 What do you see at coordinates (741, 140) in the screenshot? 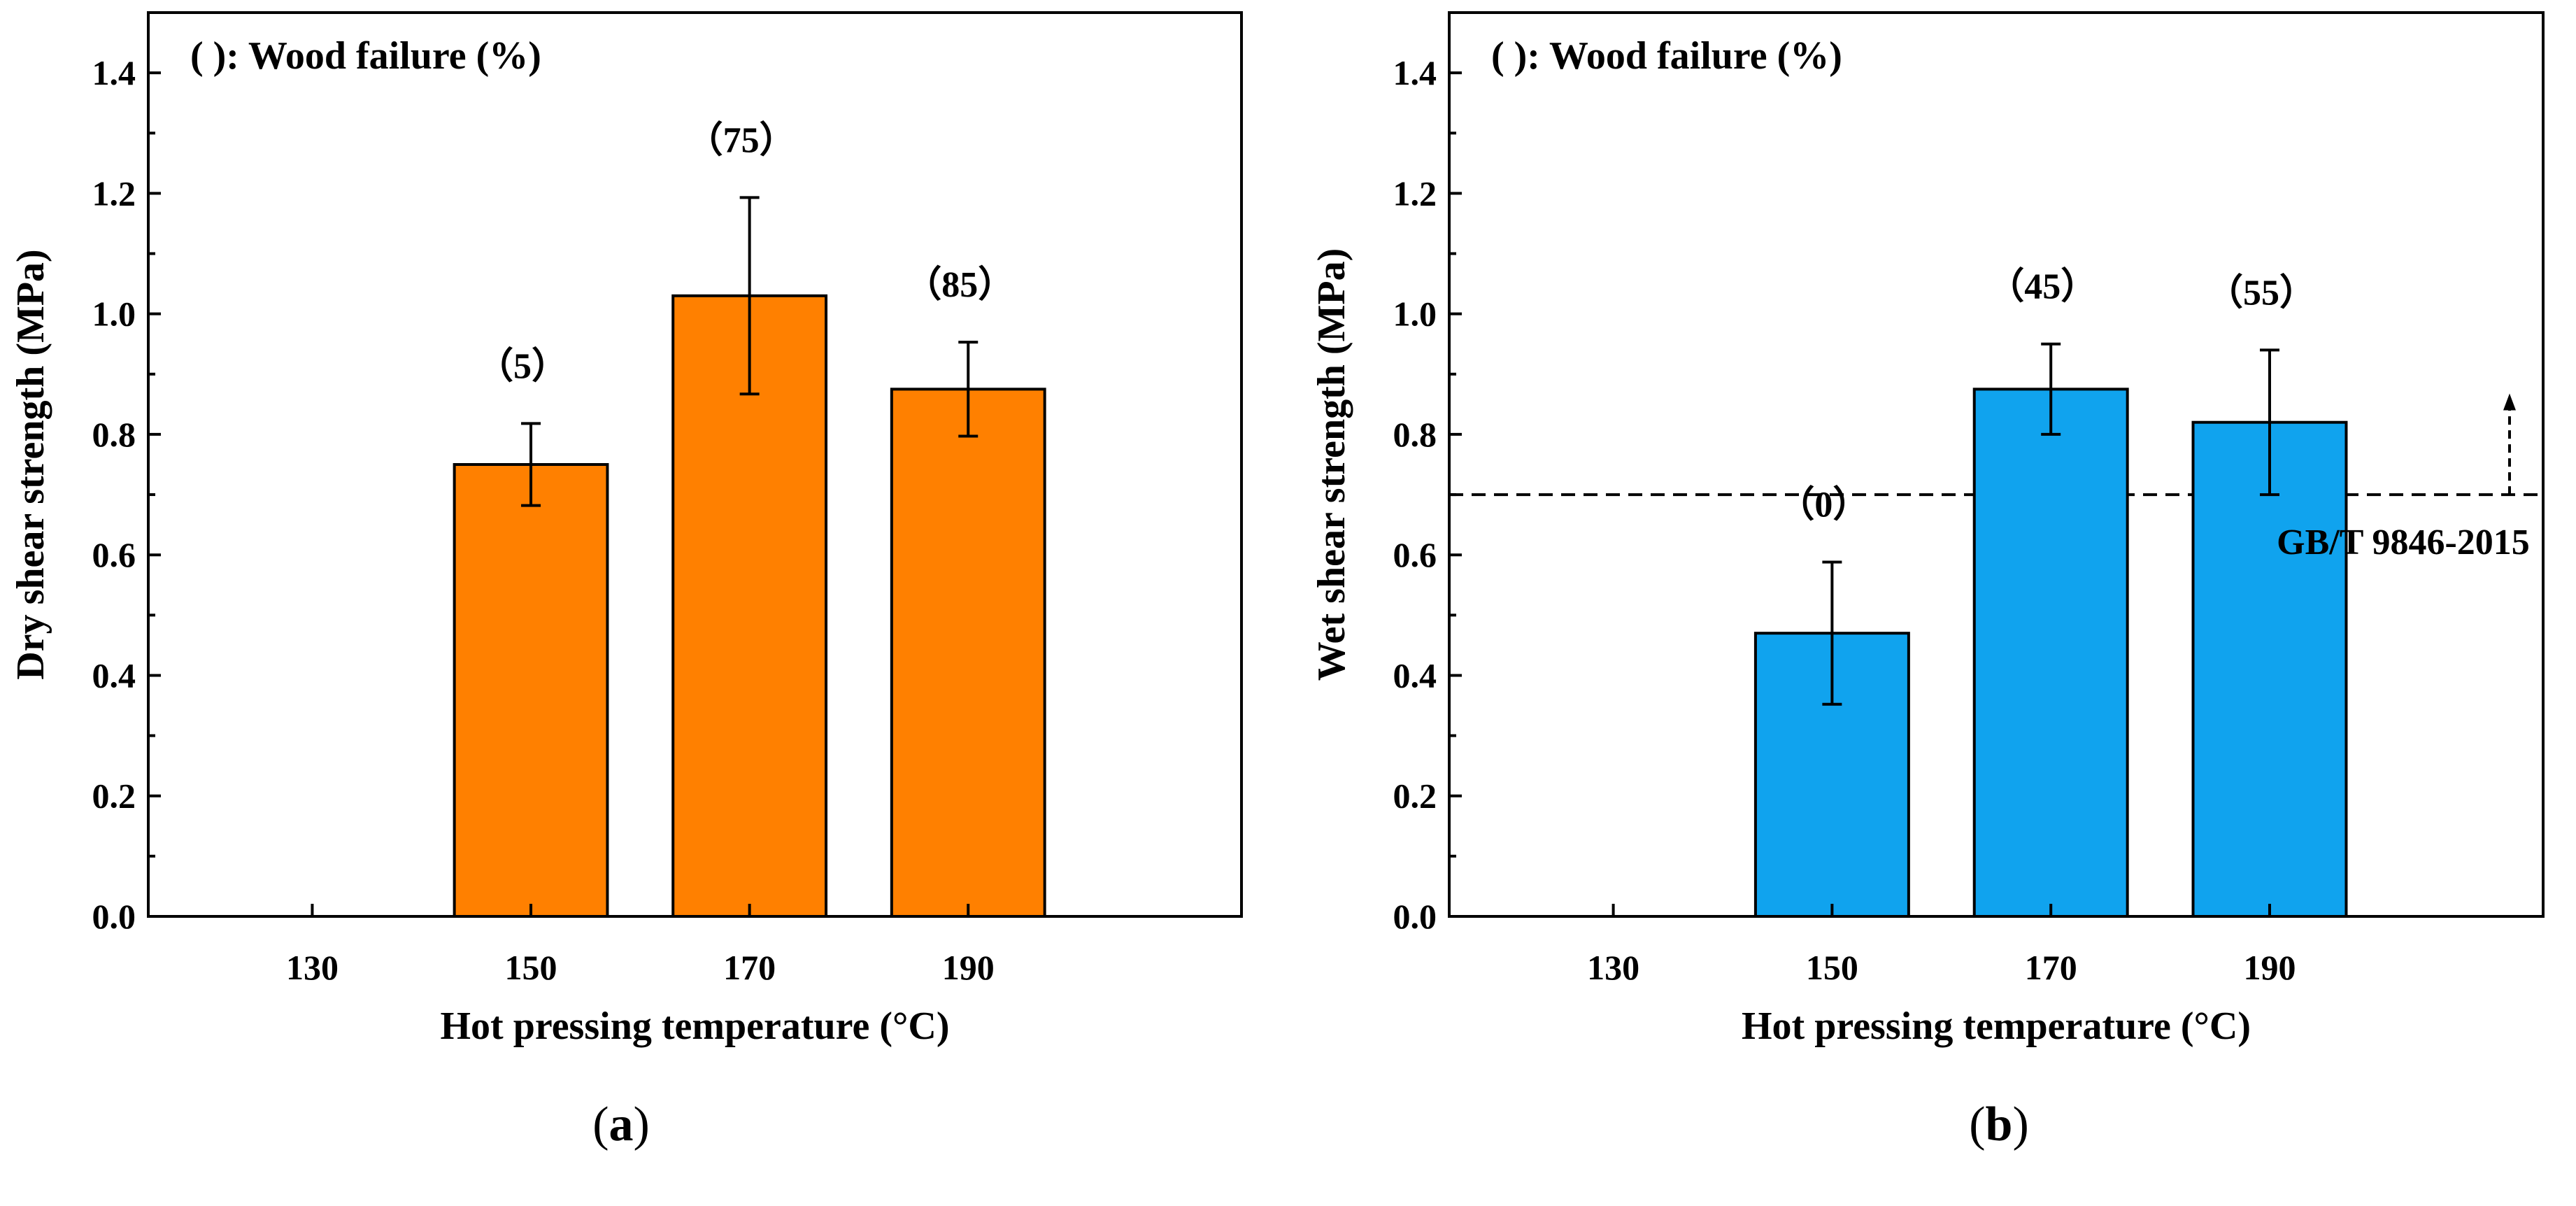
I see `wood-failure-label-170: （75）` at bounding box center [741, 140].